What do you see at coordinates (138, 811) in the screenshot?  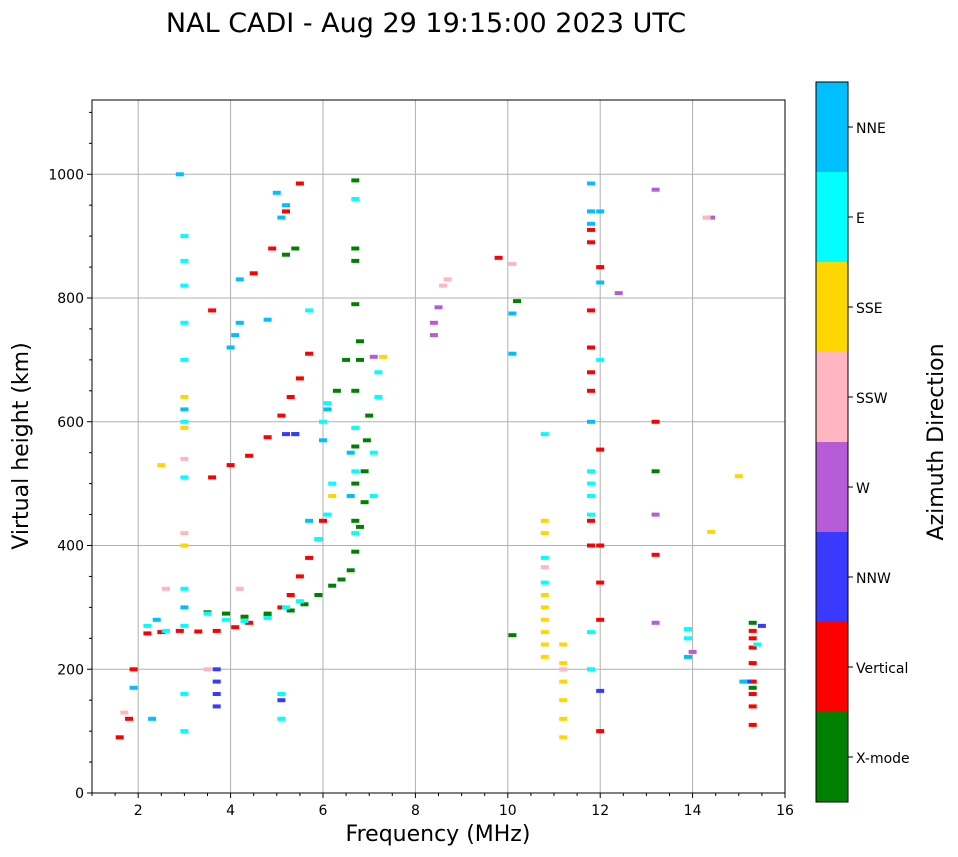 I see `x-tick-label: 2` at bounding box center [138, 811].